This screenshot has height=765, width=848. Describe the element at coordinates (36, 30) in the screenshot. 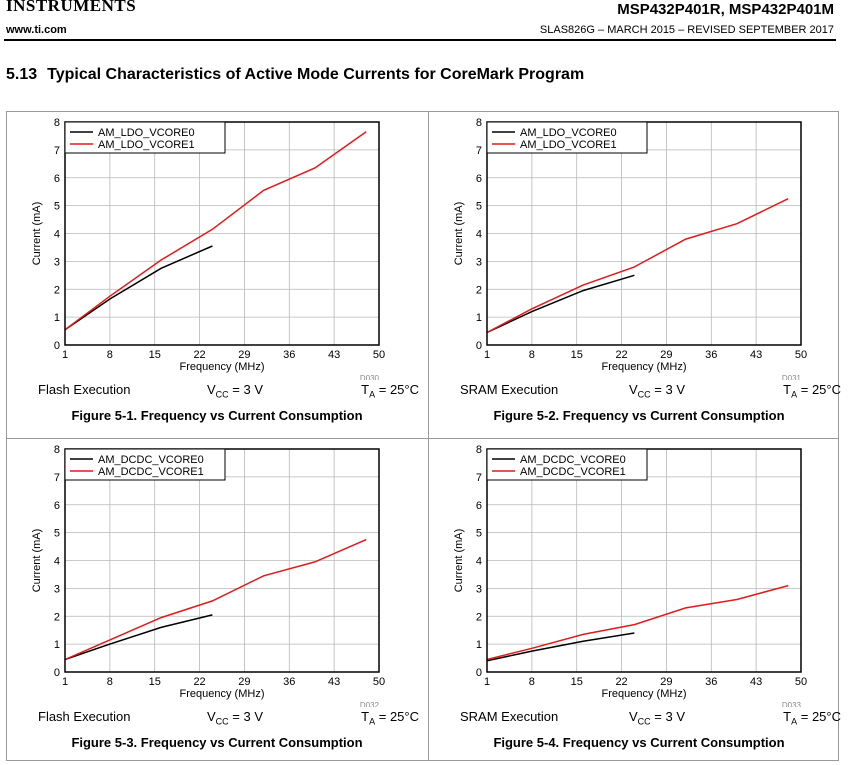

I see `website-link: www.ti.com` at that location.